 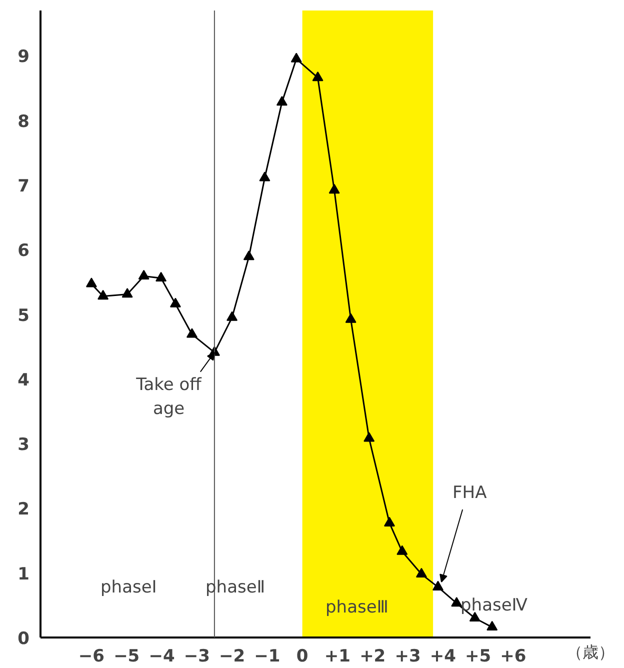 What do you see at coordinates (357, 608) in the screenshot?
I see `annotation: phaseⅢ` at bounding box center [357, 608].